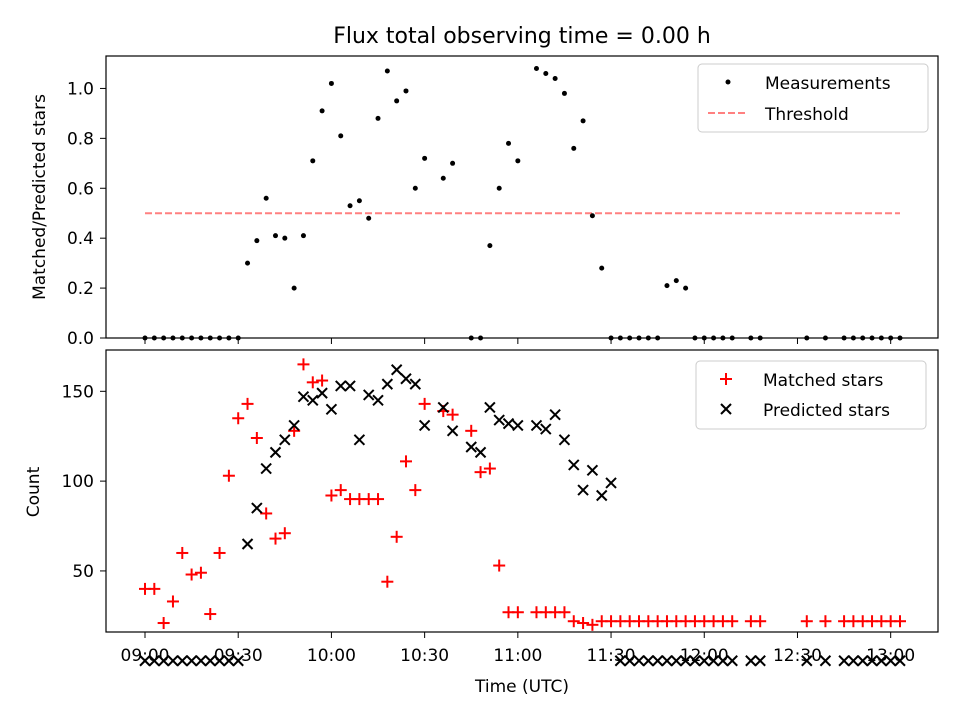 The width and height of the screenshot is (960, 720). What do you see at coordinates (86, 214) in the screenshot?
I see `ratio-y-ticks: 0.0 0.2 0.4 0.6 0.8 1.0` at bounding box center [86, 214].